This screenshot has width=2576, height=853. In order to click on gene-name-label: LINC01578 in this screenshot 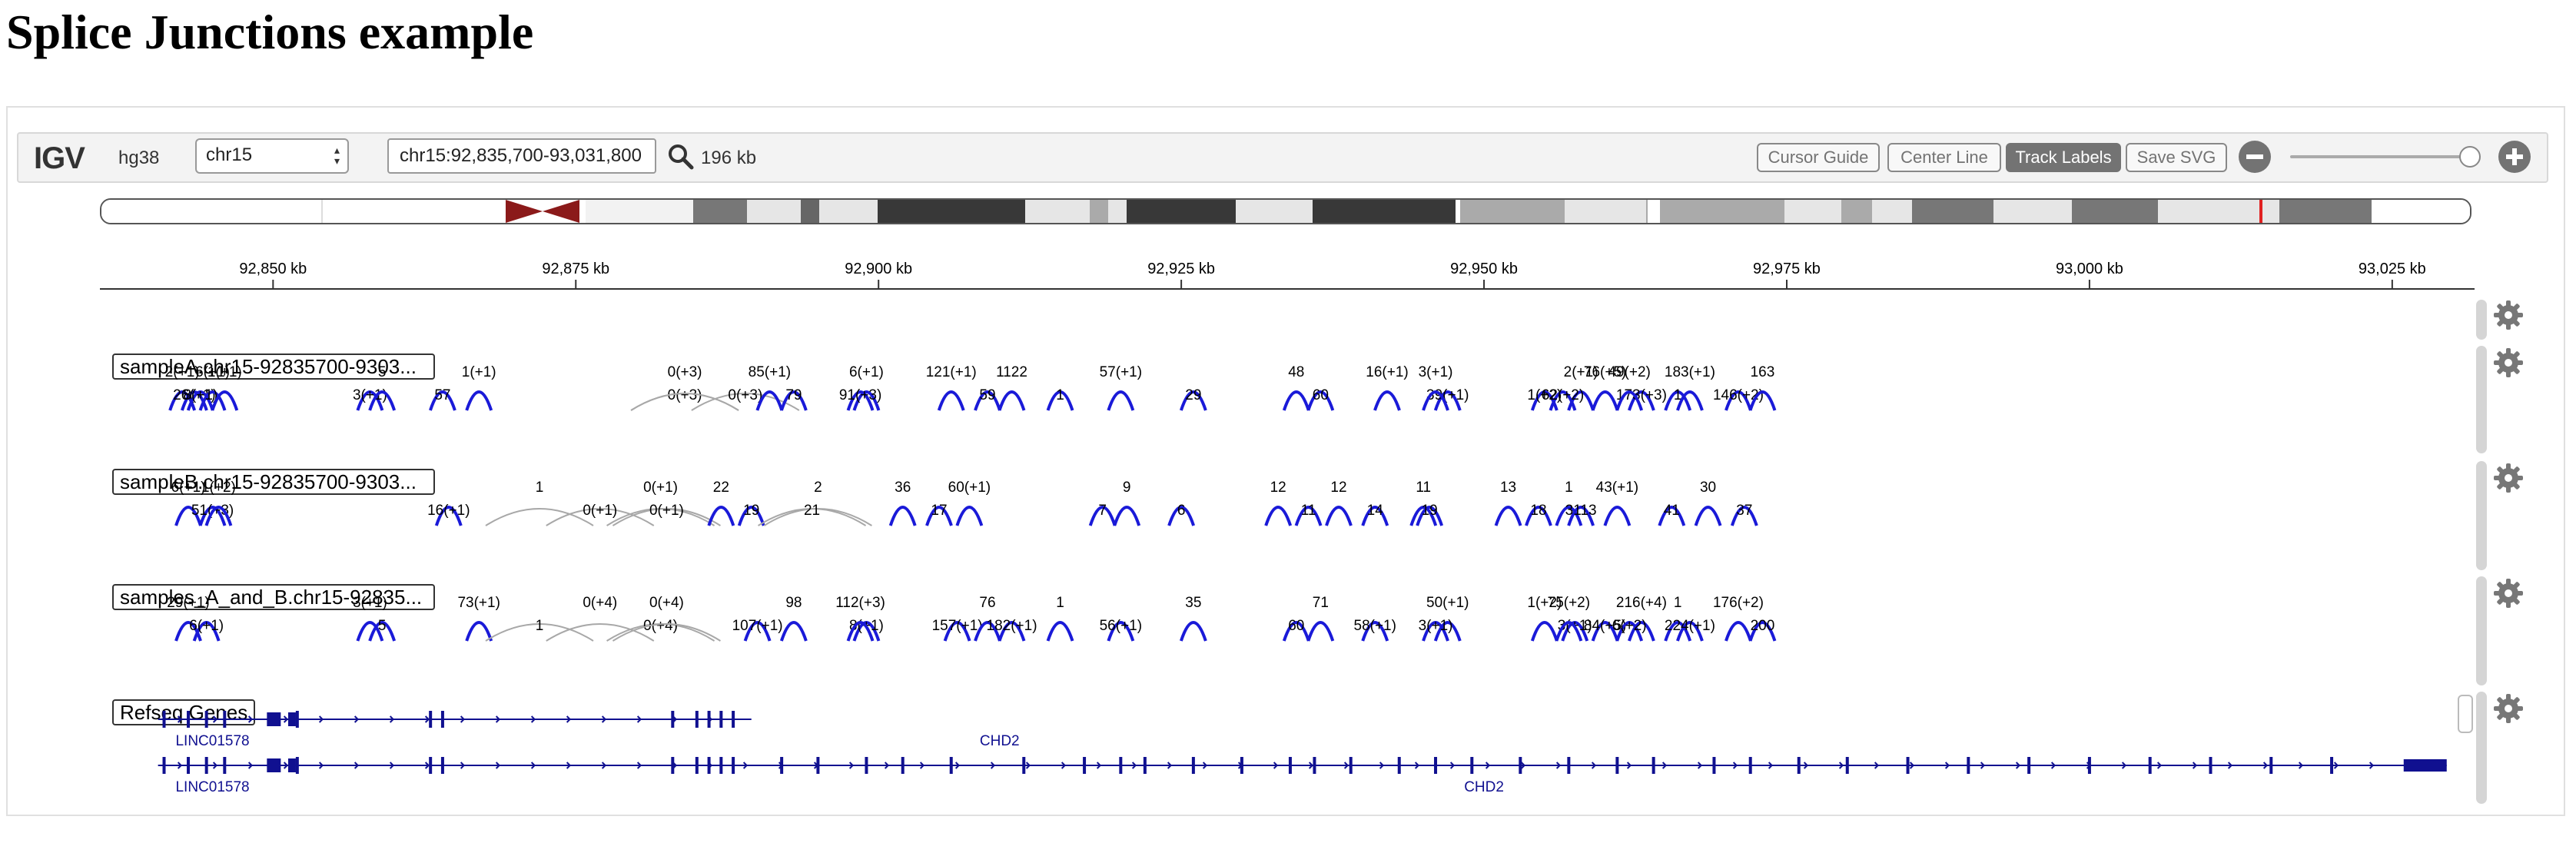, I will do `click(212, 741)`.